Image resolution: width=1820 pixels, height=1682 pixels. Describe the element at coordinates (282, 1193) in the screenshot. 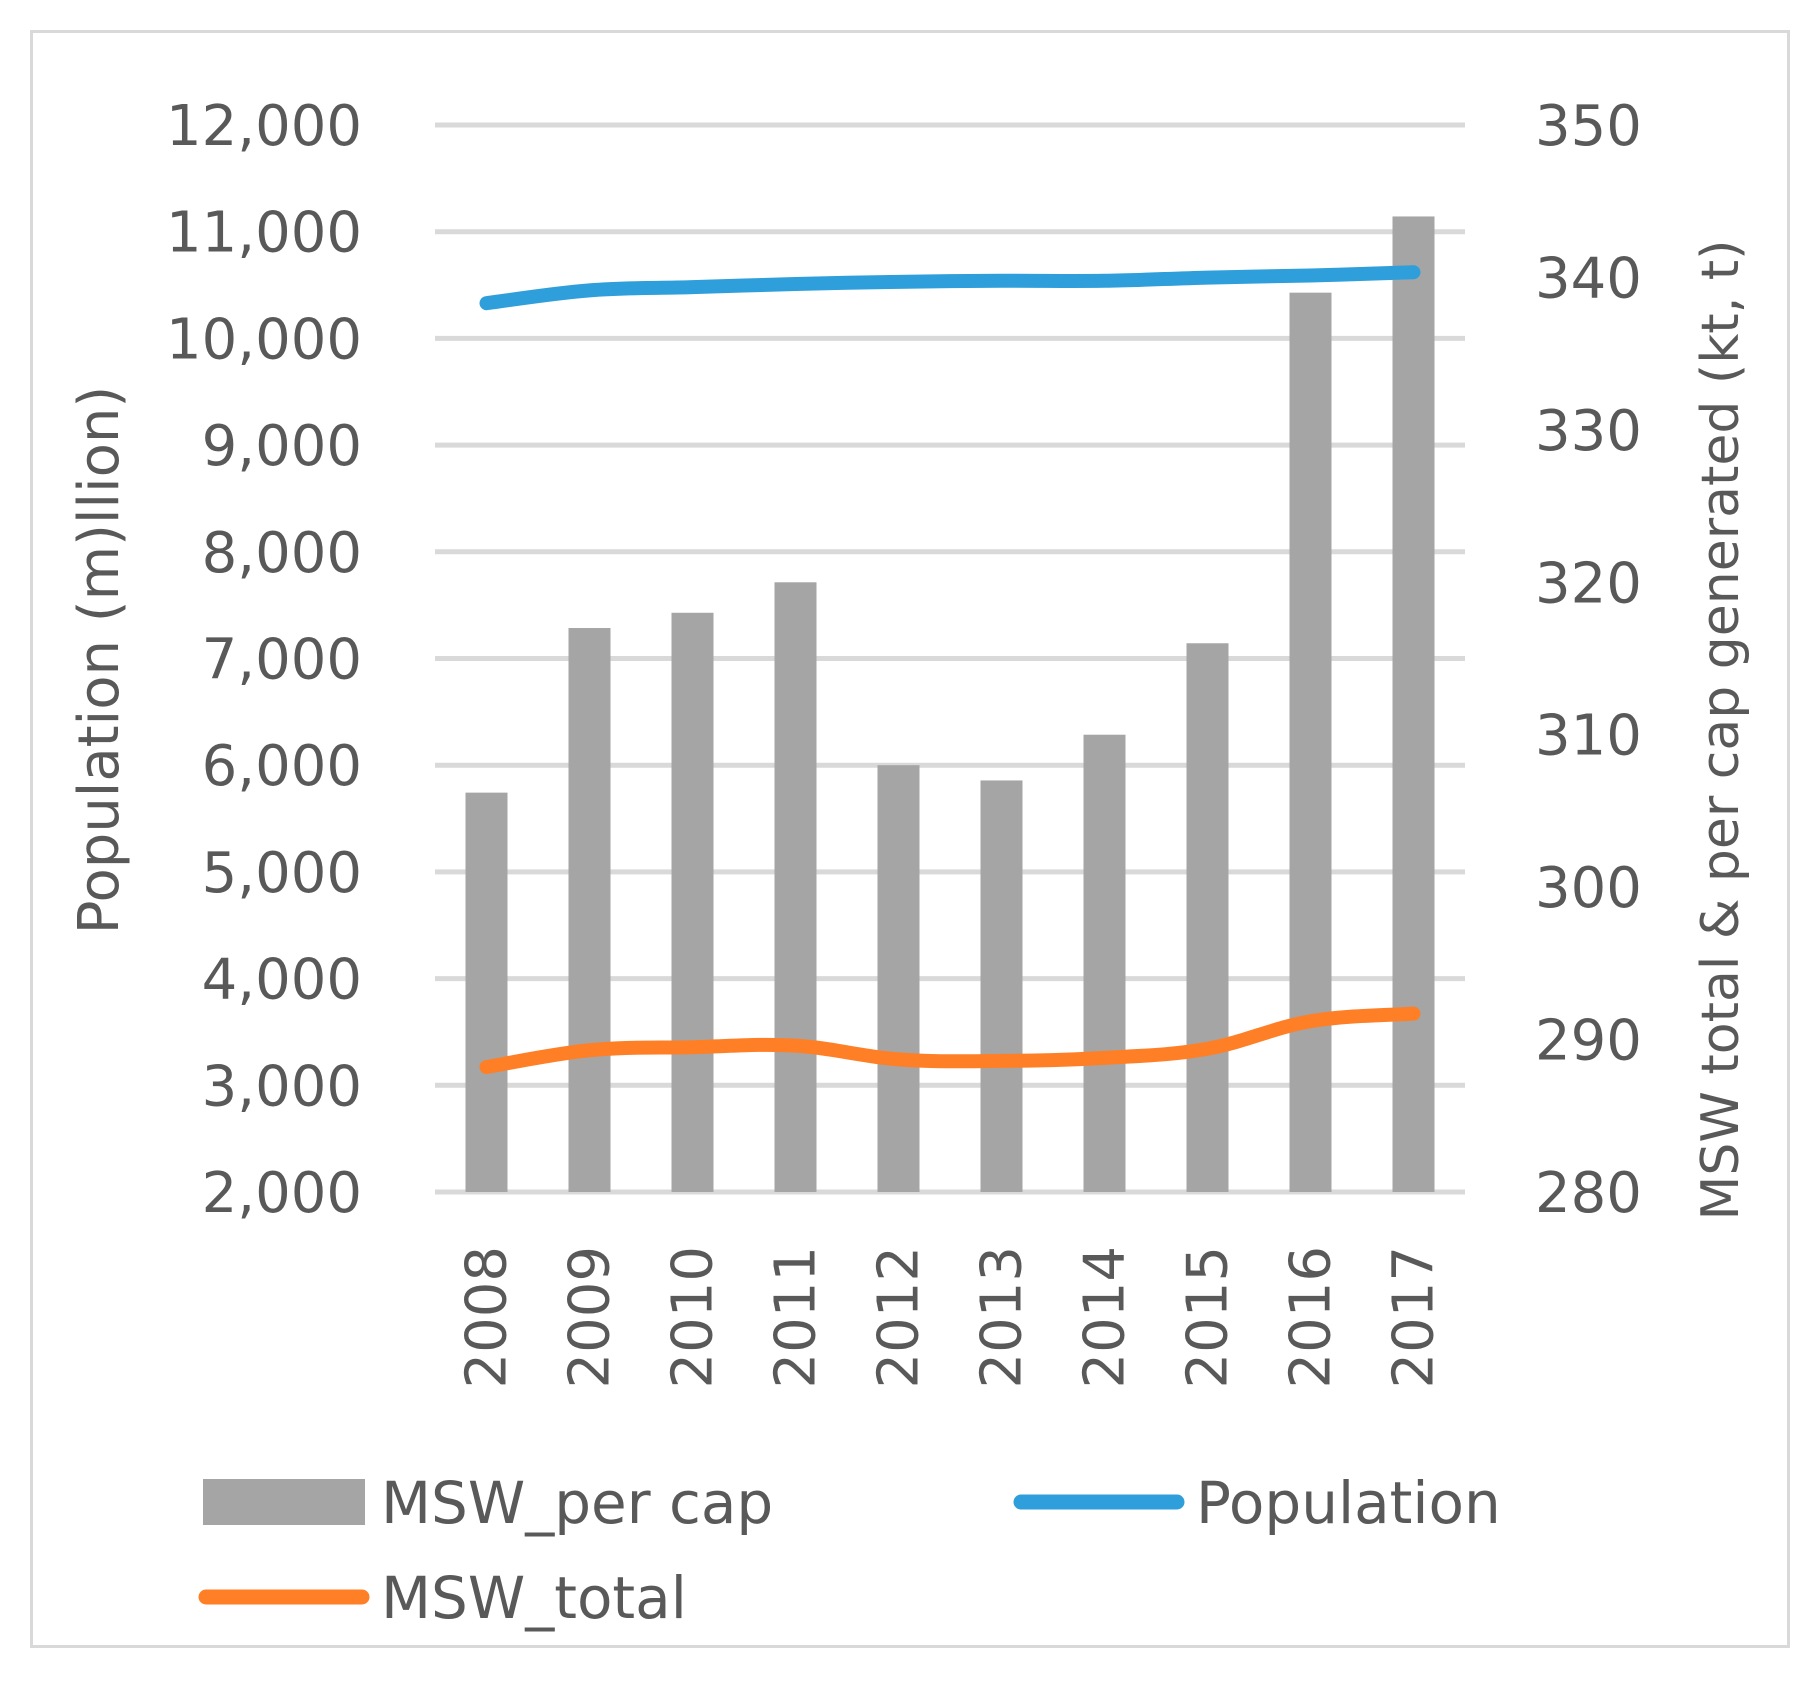

I see `left-tick-label: 2,000` at that location.